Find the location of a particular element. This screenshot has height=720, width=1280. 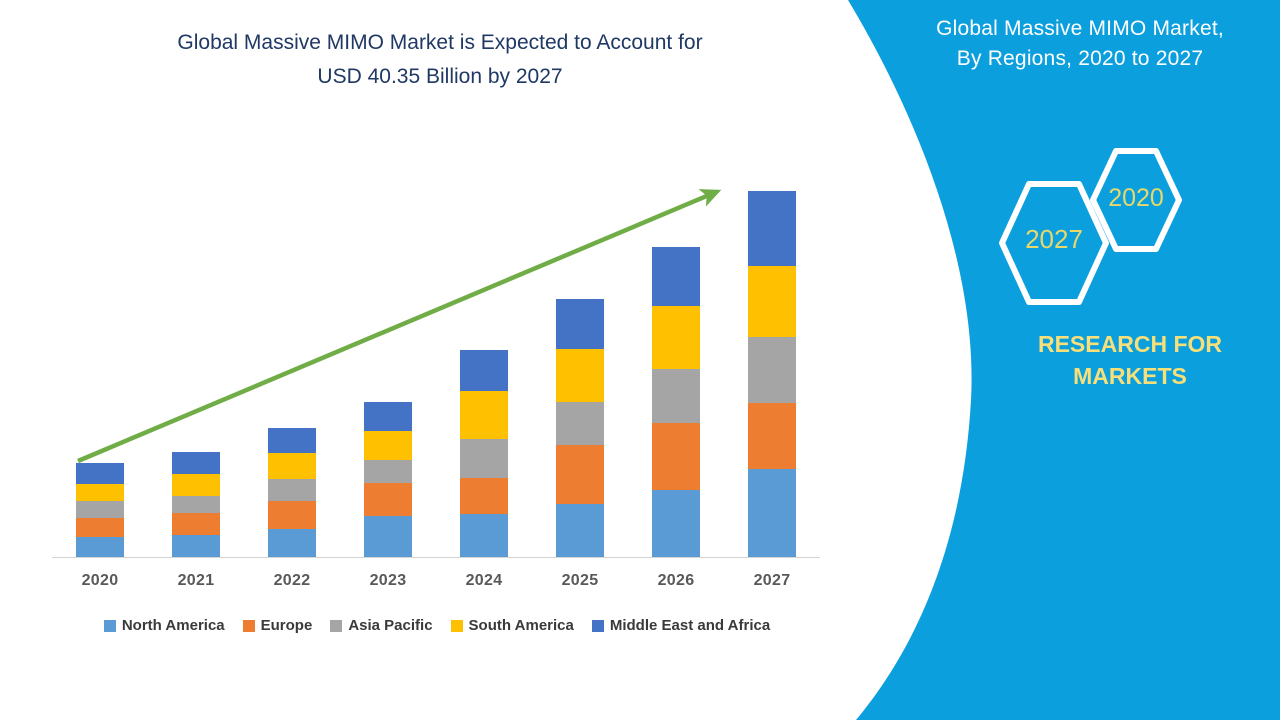

bar-segment-2020-north-america is located at coordinates (100, 547).